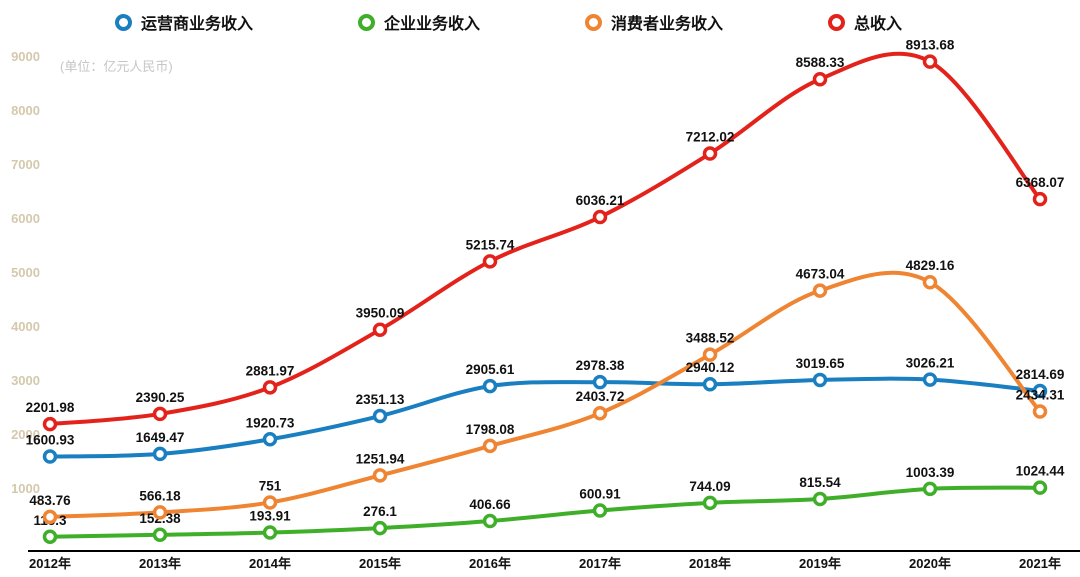 The image size is (1080, 577). I want to click on data-label-consumer: 4673.04, so click(820, 274).